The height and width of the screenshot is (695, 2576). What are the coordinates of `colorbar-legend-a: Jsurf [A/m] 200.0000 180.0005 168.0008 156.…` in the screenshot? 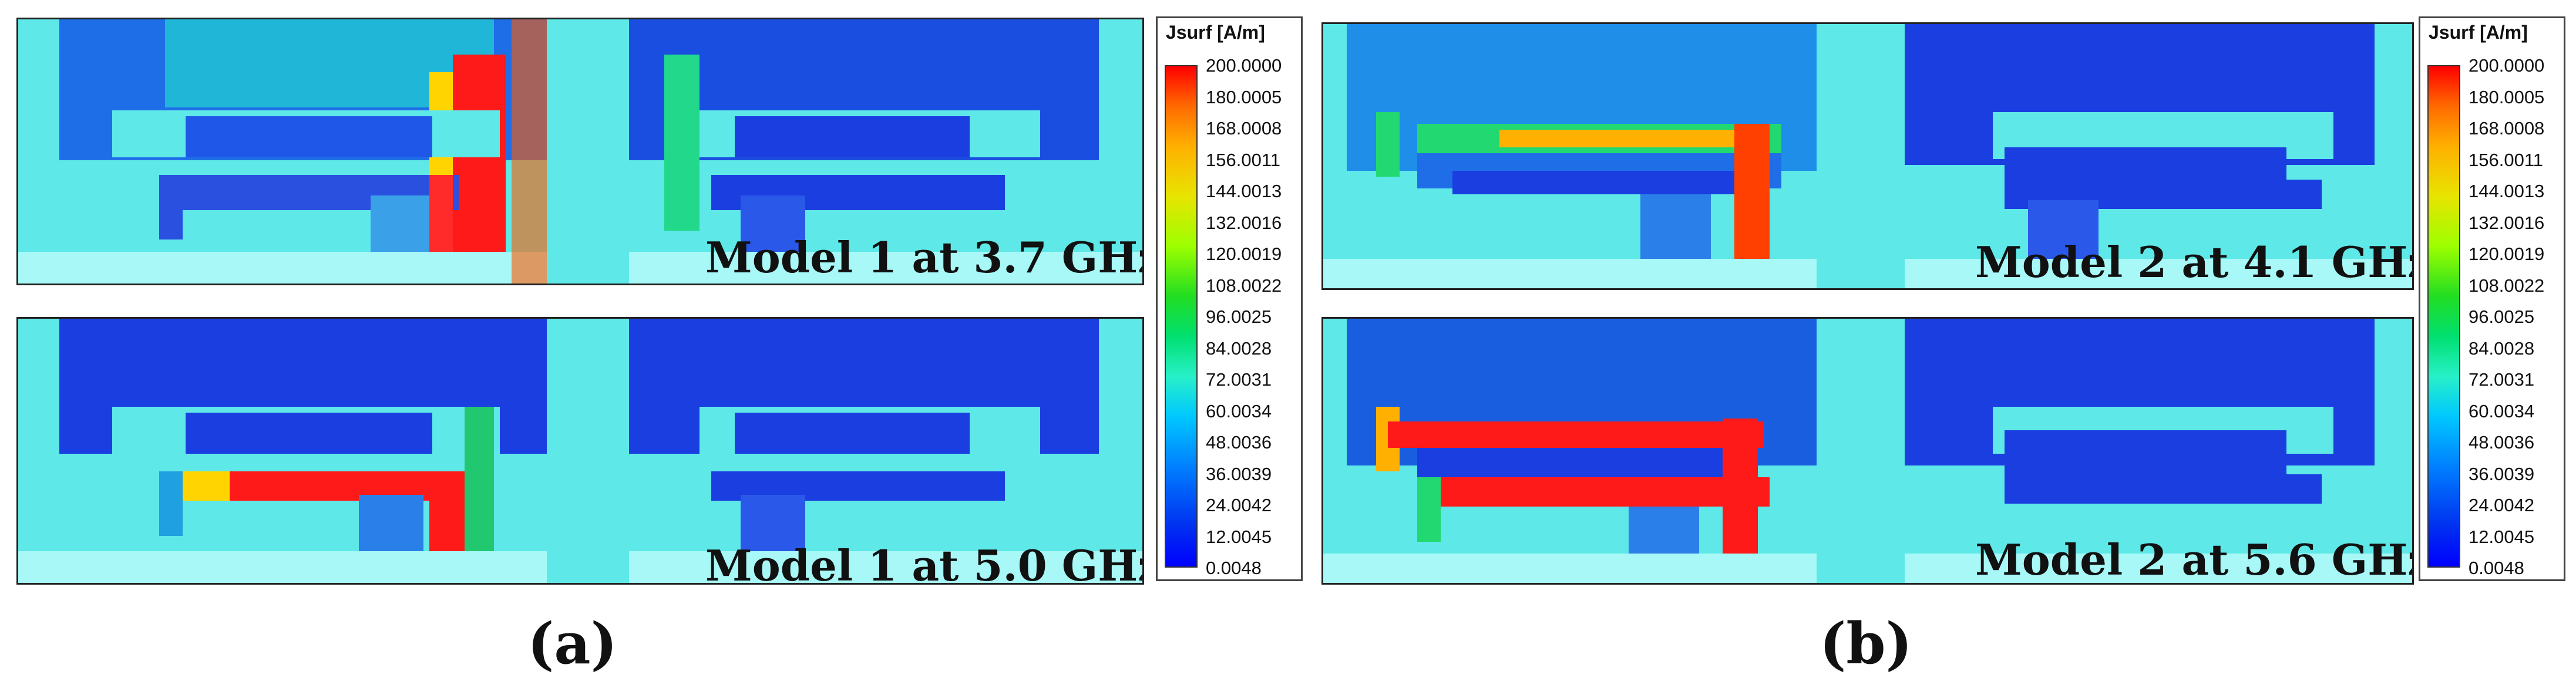 It's located at (1230, 298).